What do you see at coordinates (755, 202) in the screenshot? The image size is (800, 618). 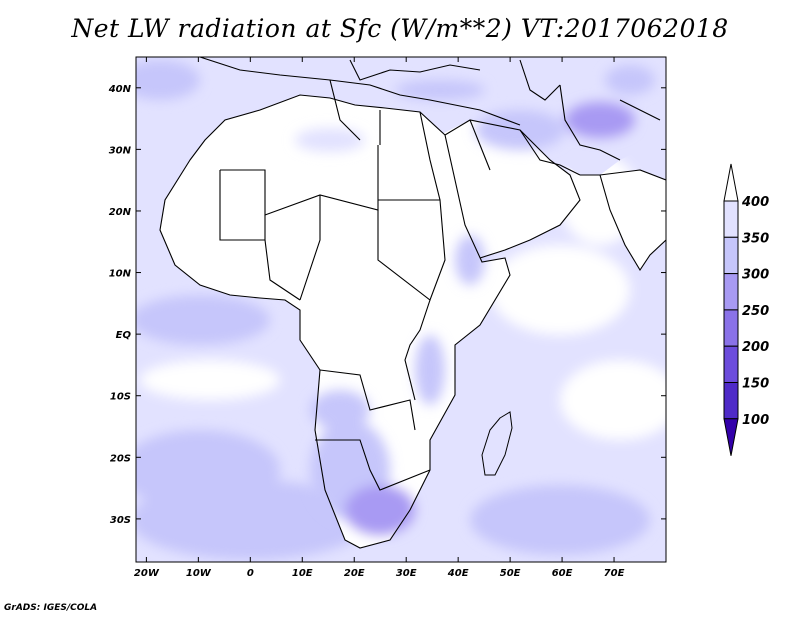 I see `colorbar-label: 400` at bounding box center [755, 202].